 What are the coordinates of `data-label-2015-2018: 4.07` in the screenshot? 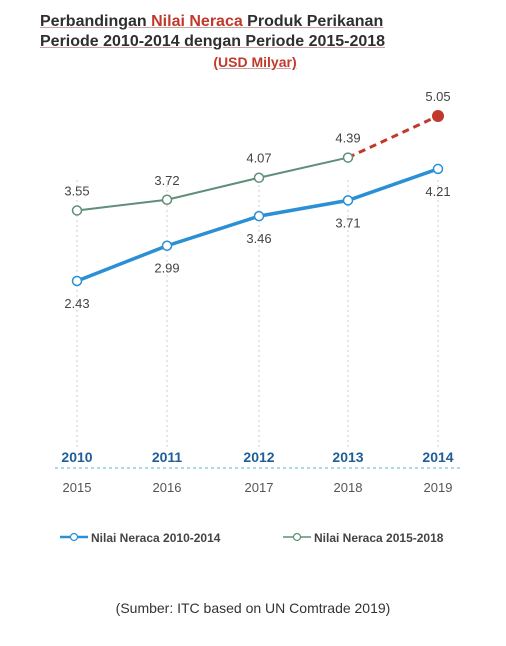 It's located at (258, 158).